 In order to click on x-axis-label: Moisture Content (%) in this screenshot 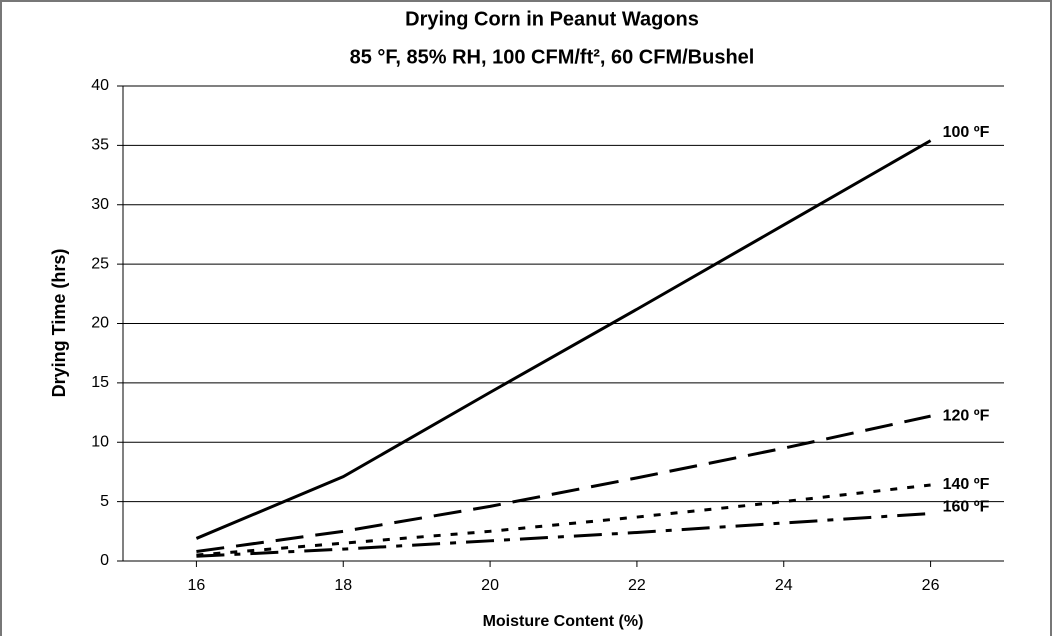, I will do `click(563, 621)`.